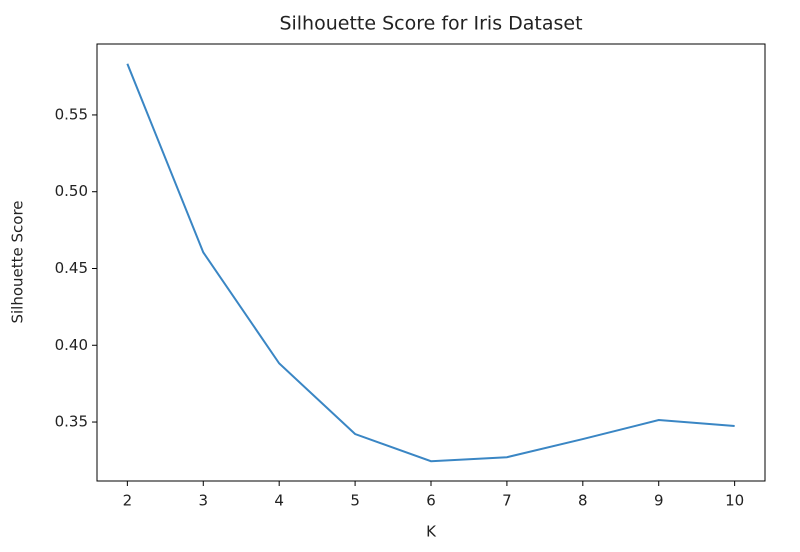  I want to click on y-tick-label: 0.50, so click(71, 191).